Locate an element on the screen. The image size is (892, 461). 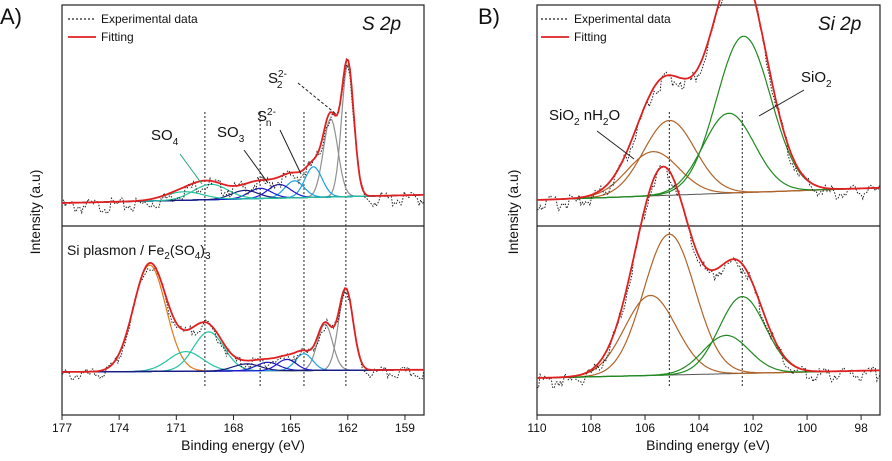
legend-b-experimental-label: Experimental data is located at coordinates (622, 19).